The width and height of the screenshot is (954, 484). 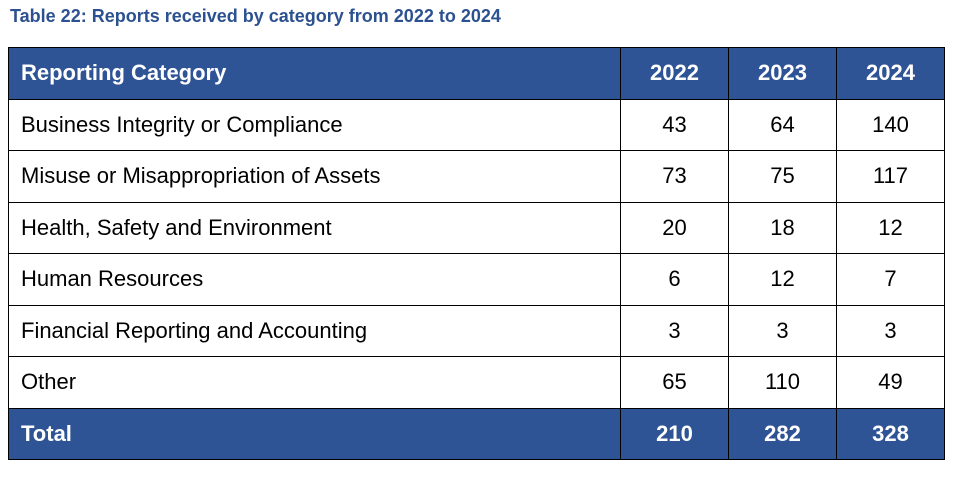 What do you see at coordinates (890, 124) in the screenshot?
I see `value-2024-cell: 140` at bounding box center [890, 124].